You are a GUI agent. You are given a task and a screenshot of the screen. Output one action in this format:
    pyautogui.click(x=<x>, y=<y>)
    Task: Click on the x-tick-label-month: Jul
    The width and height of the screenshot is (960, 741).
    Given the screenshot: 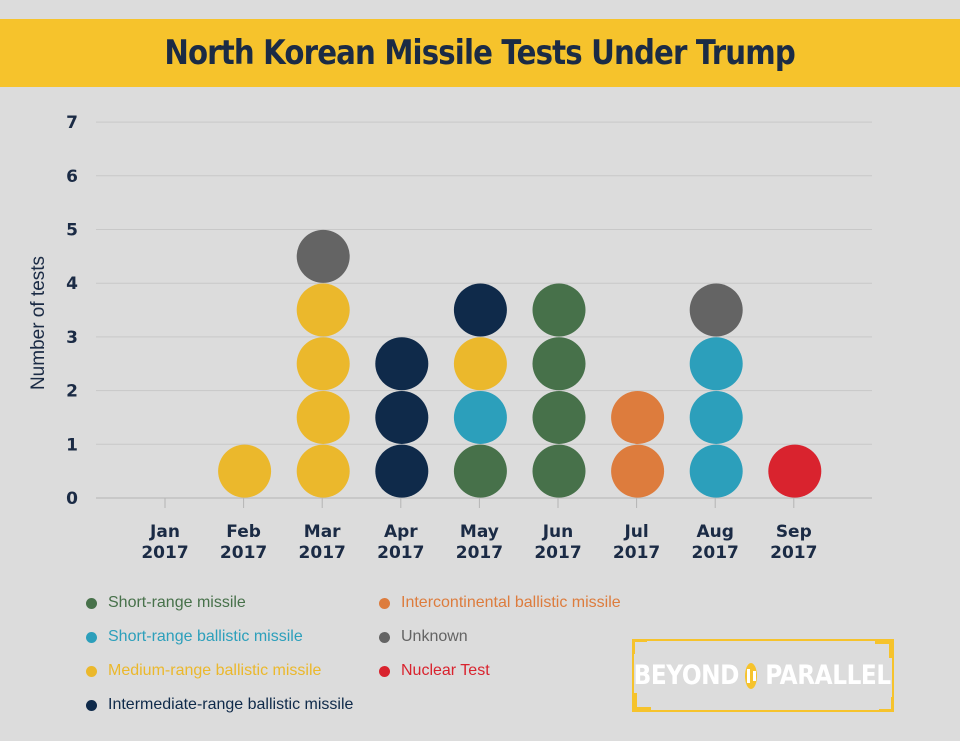 What is the action you would take?
    pyautogui.click(x=635, y=532)
    